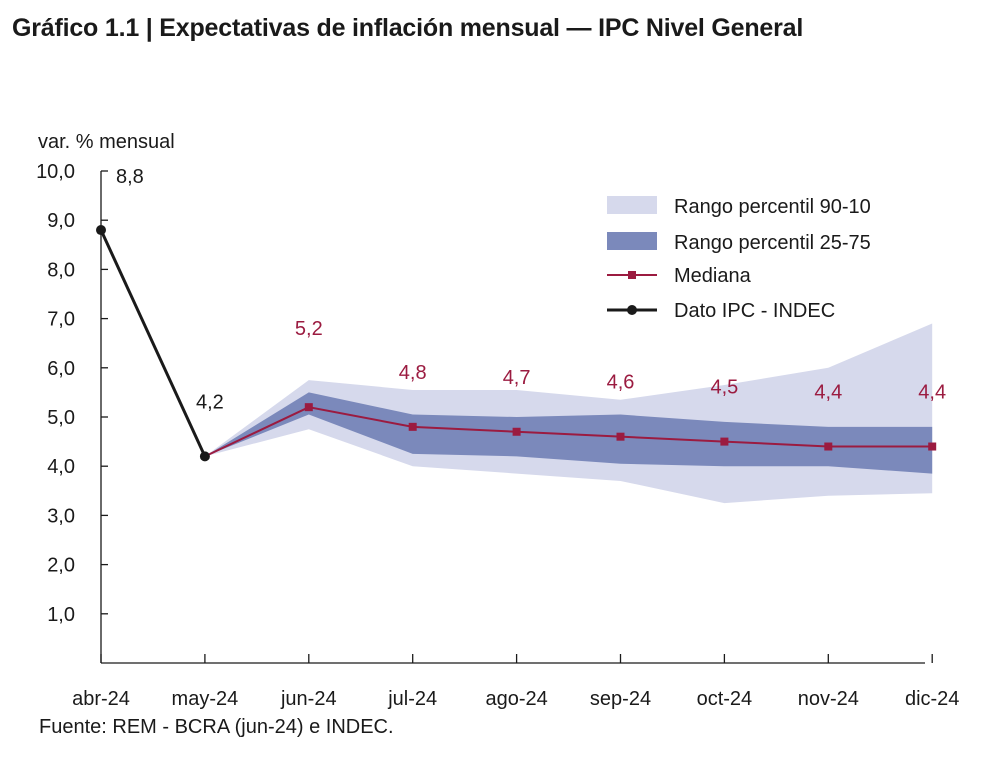 This screenshot has width=994, height=760. I want to click on median-data-label: 4,6, so click(621, 383).